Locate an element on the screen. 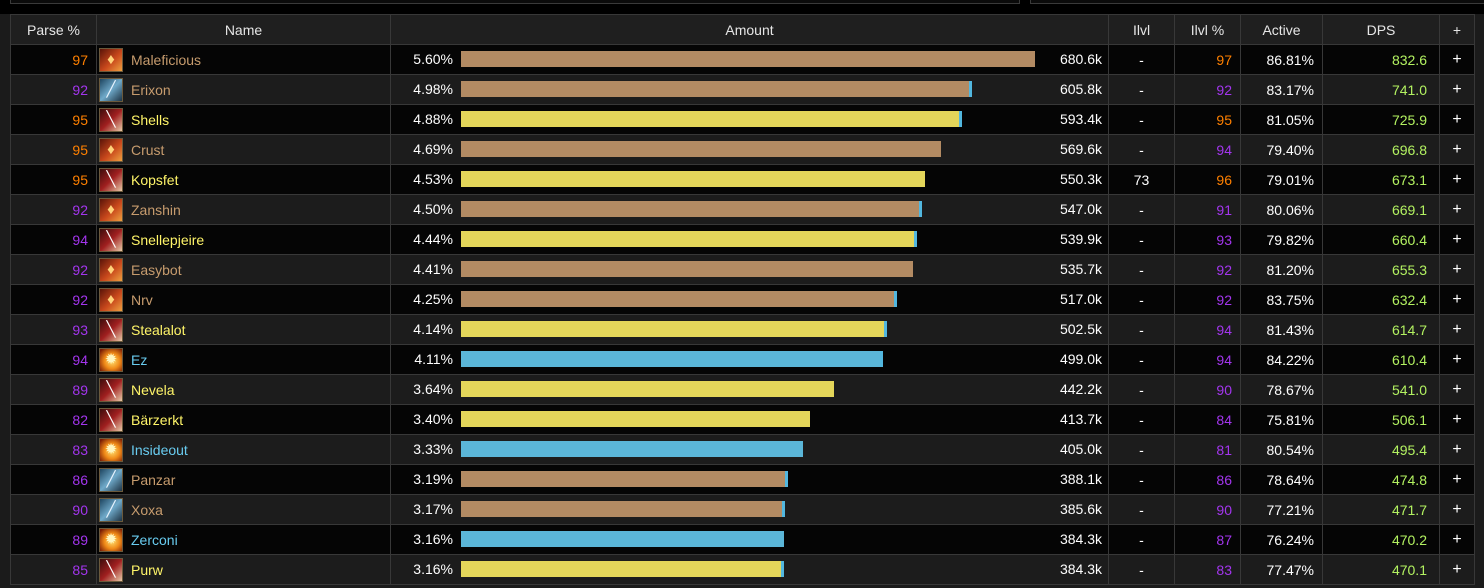 The width and height of the screenshot is (1484, 588). active-percent: 79.82% is located at coordinates (1281, 239).